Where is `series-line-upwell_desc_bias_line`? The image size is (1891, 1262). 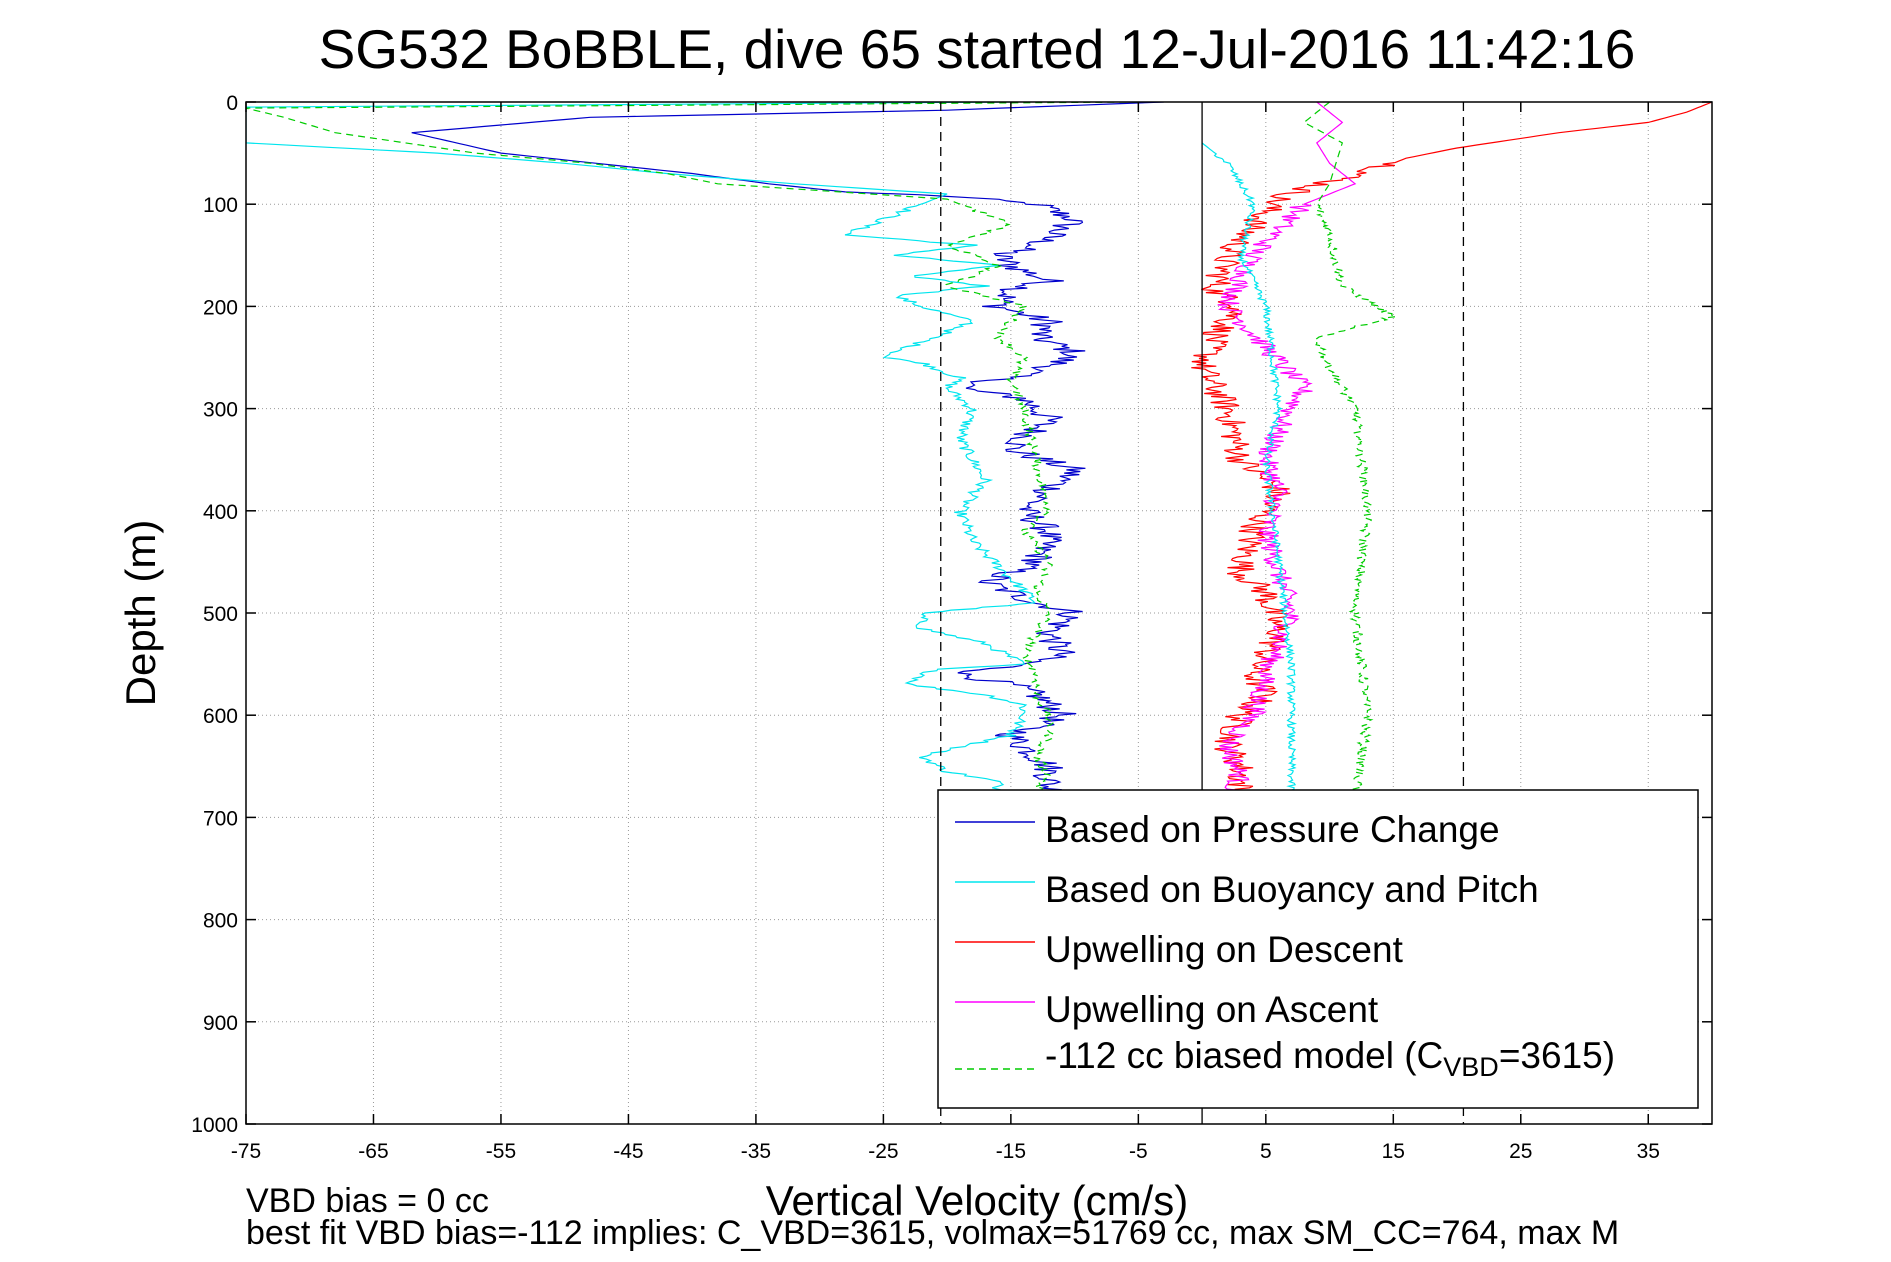 series-line-upwell_desc_bias_line is located at coordinates (1249, 470).